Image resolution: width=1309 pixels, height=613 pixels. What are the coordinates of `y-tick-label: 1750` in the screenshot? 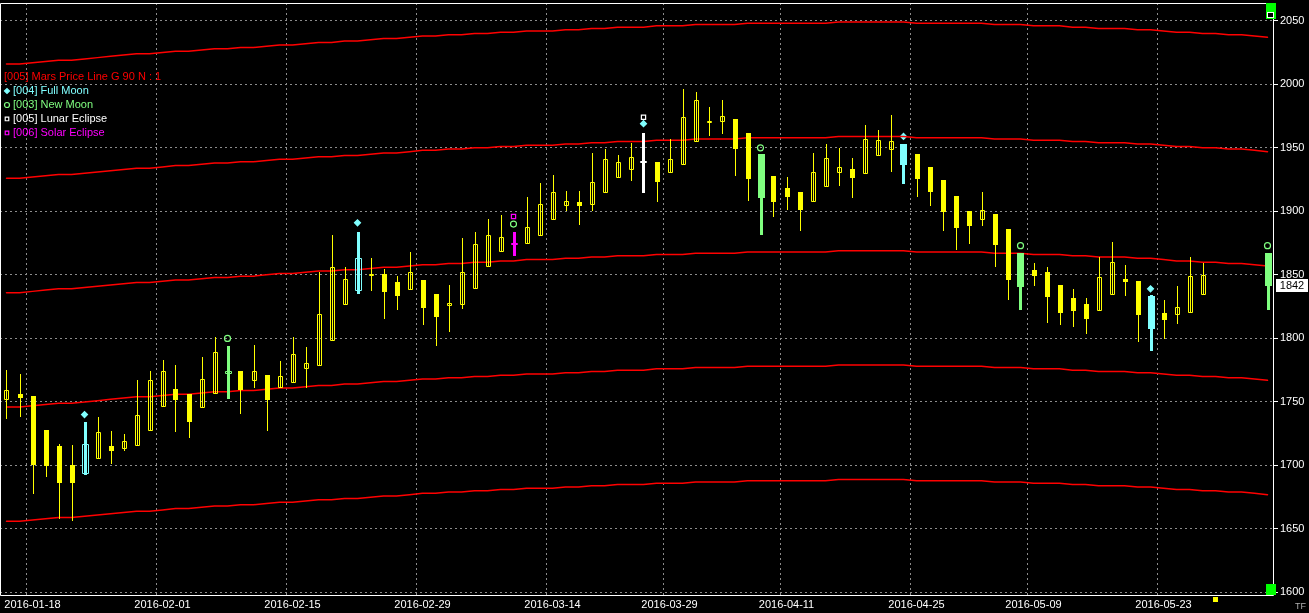 It's located at (1292, 400).